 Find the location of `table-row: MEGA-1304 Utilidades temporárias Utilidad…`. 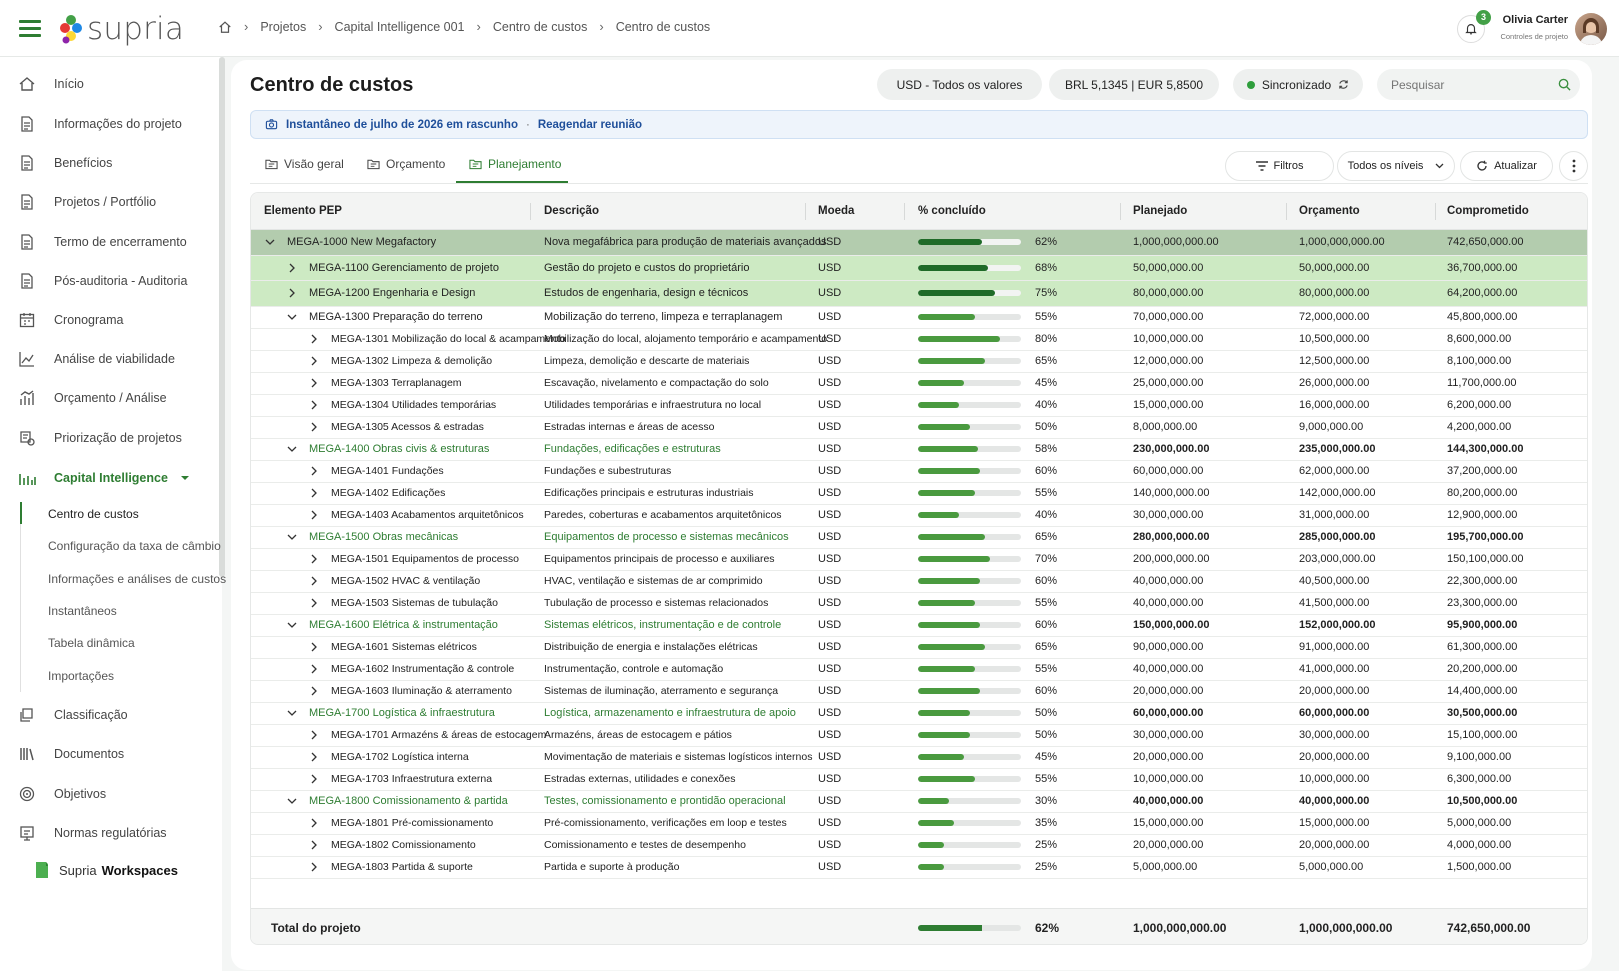

table-row: MEGA-1304 Utilidades temporárias Utilidad… is located at coordinates (919, 406).